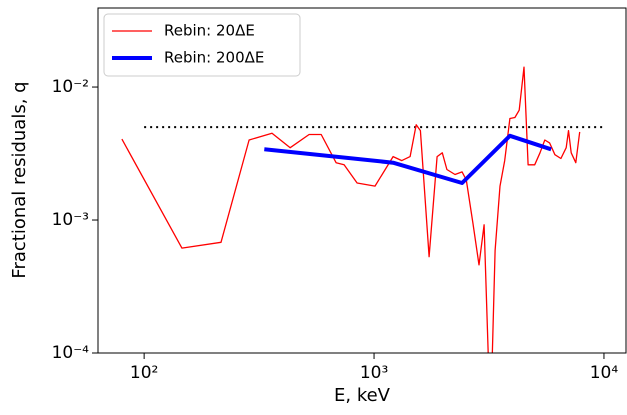  I want to click on data-line, so click(408, 159).